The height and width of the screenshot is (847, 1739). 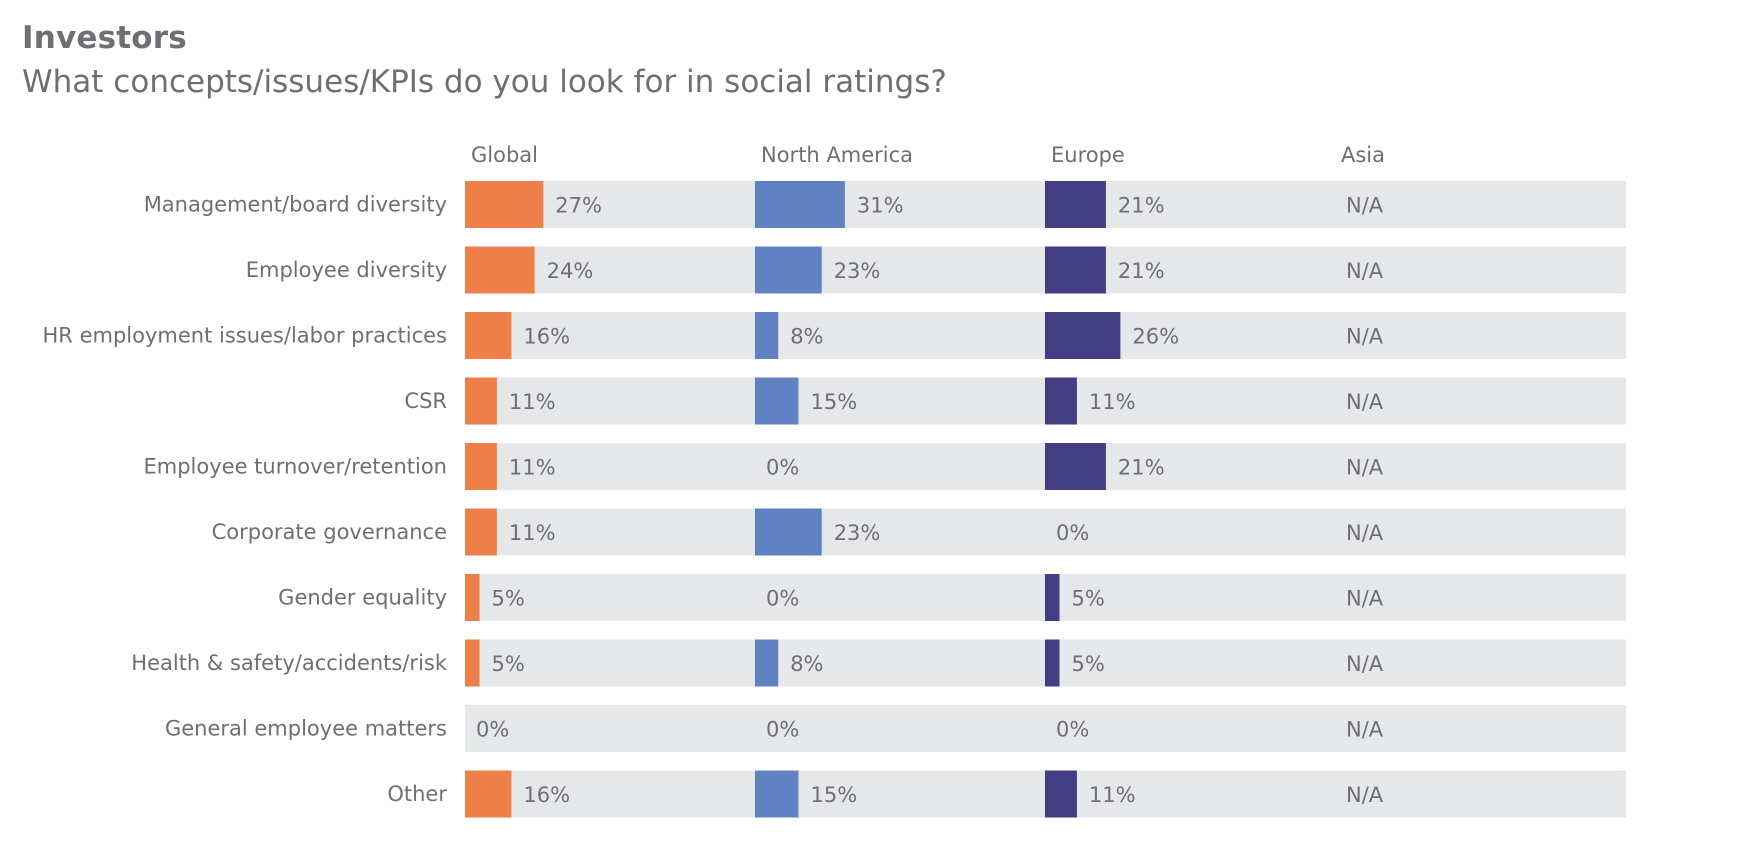 What do you see at coordinates (782, 730) in the screenshot?
I see `value-label-north-america-general-employee-matters: 0%` at bounding box center [782, 730].